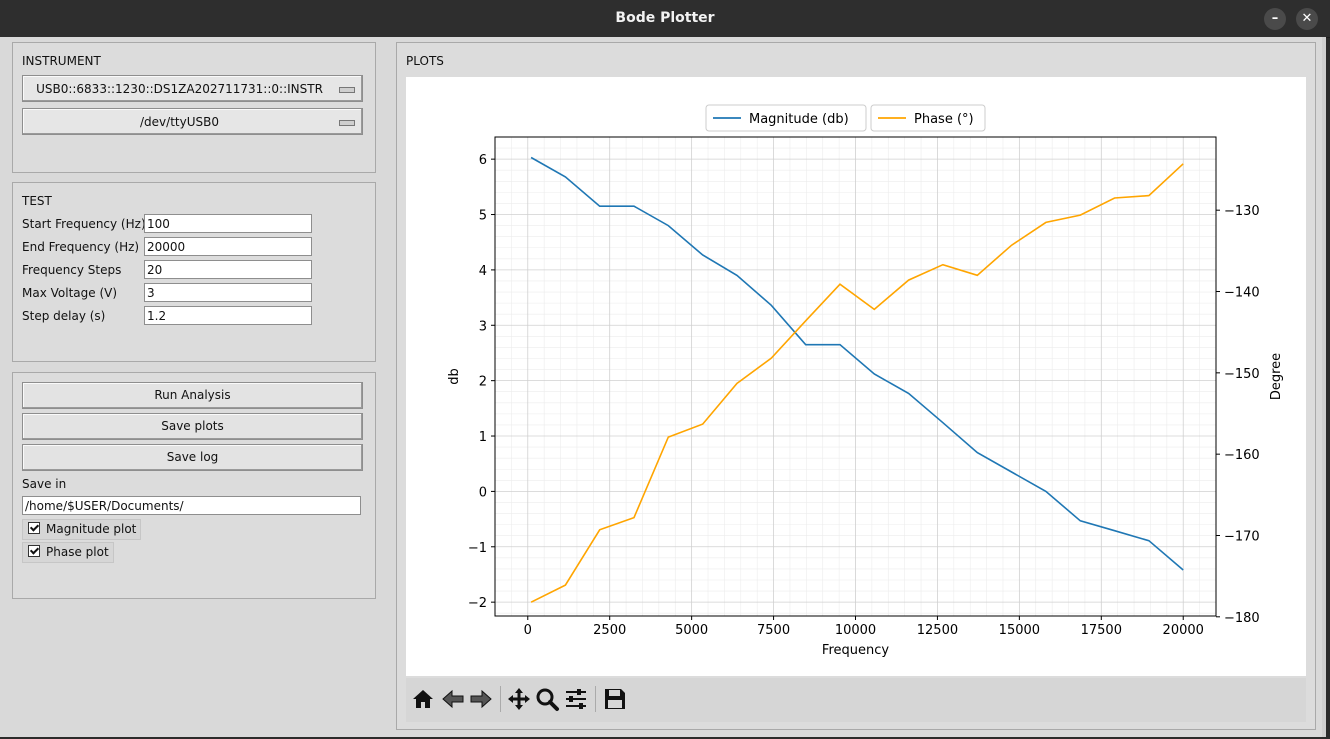 This screenshot has width=1330, height=739. I want to click on x-axis-label: Frequency, so click(855, 650).